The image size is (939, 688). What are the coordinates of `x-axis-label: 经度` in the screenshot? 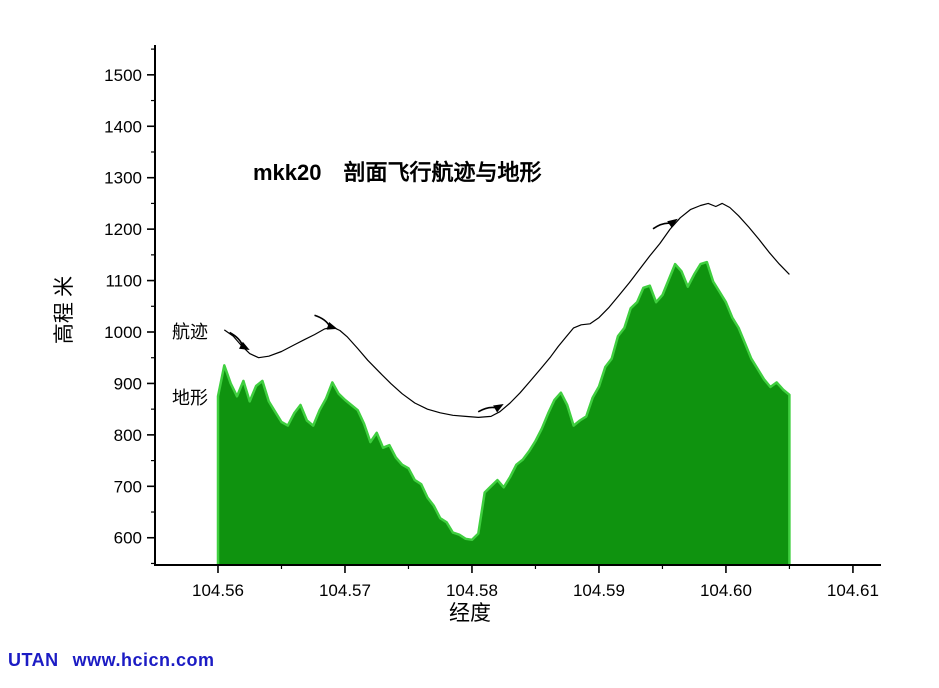 It's located at (470, 613).